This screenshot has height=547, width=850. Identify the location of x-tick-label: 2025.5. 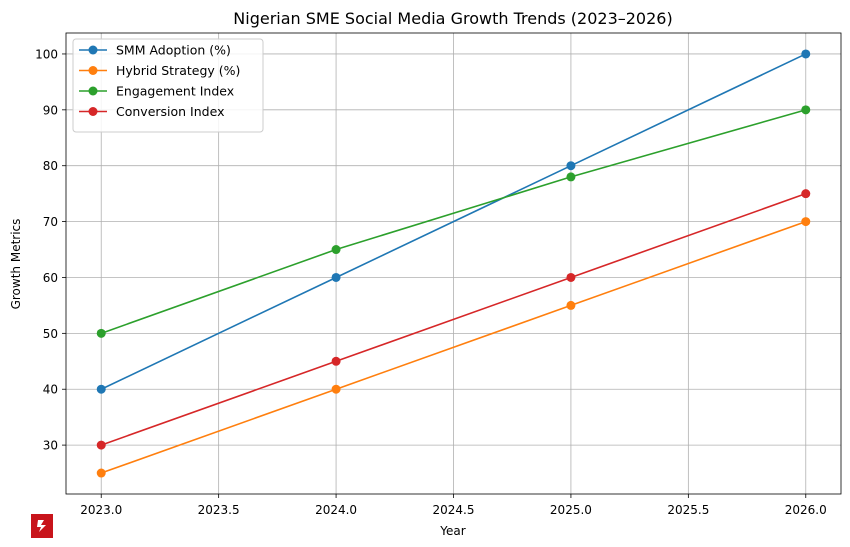
(688, 510).